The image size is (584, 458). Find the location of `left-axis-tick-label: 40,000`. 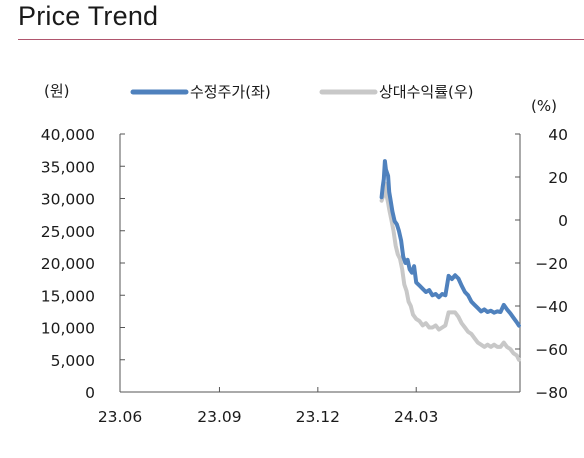

left-axis-tick-label: 40,000 is located at coordinates (68, 135).